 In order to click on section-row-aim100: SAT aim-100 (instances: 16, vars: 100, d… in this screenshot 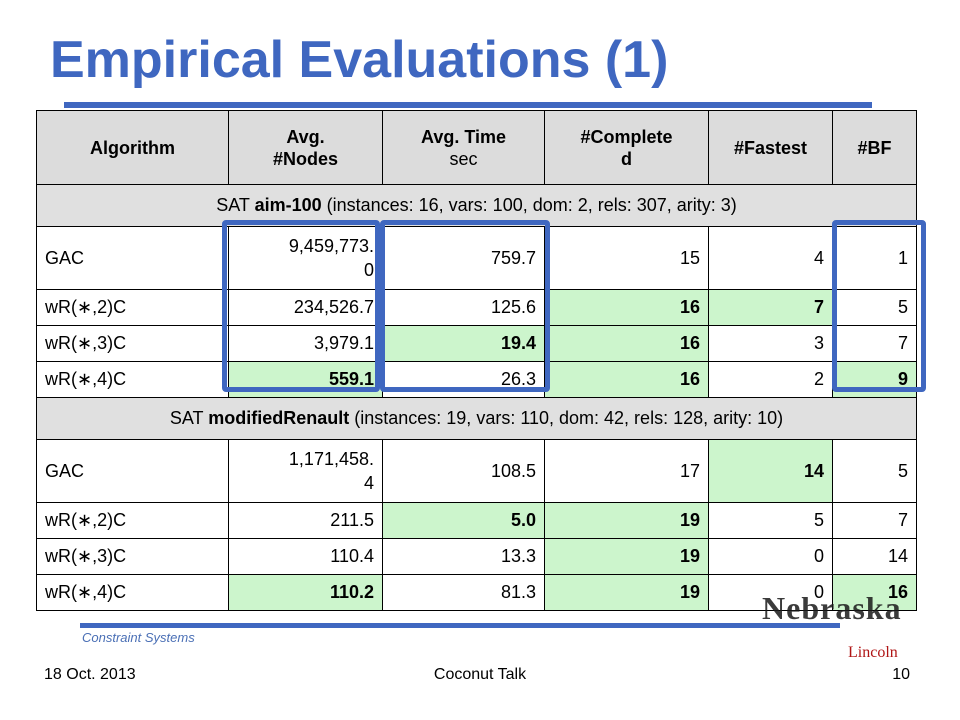, I will do `click(476, 205)`.